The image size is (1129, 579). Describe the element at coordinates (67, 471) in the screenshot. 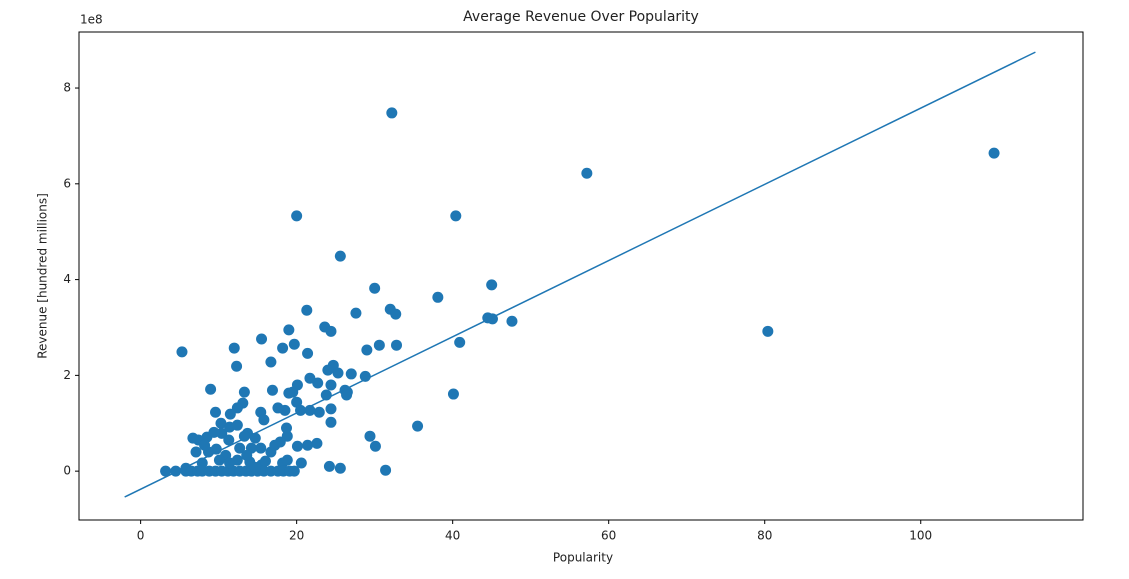

I see `y-tick-label: 0` at that location.